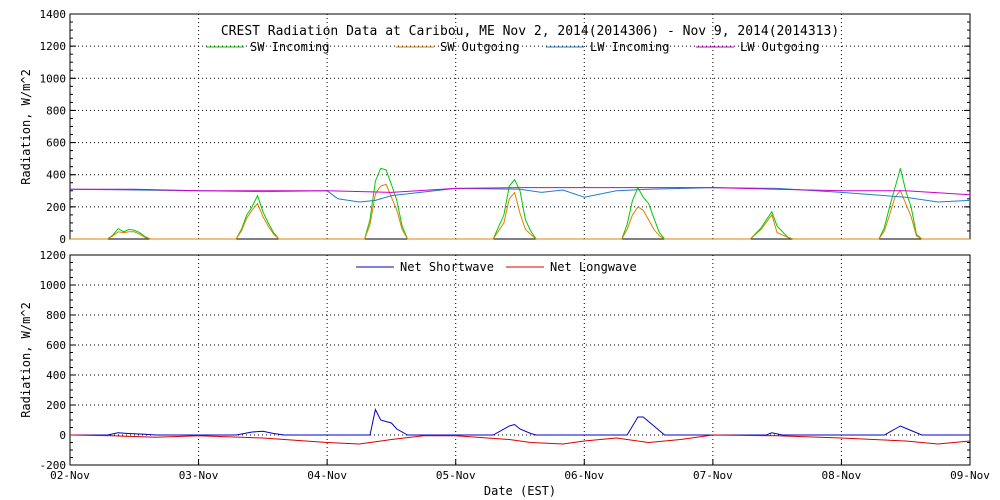  Describe the element at coordinates (520, 211) in the screenshot. I see `sw-outgoing-line` at that location.